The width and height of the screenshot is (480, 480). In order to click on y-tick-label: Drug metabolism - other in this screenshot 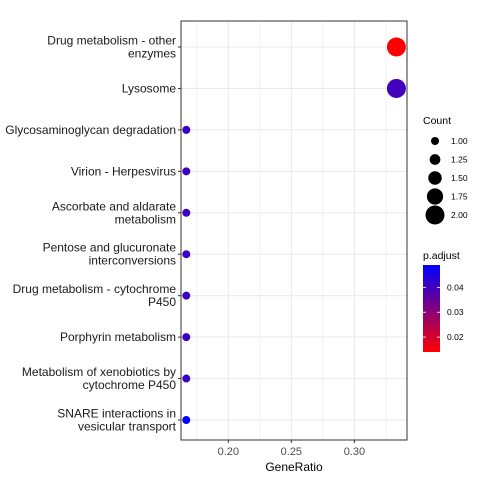, I will do `click(111, 41)`.